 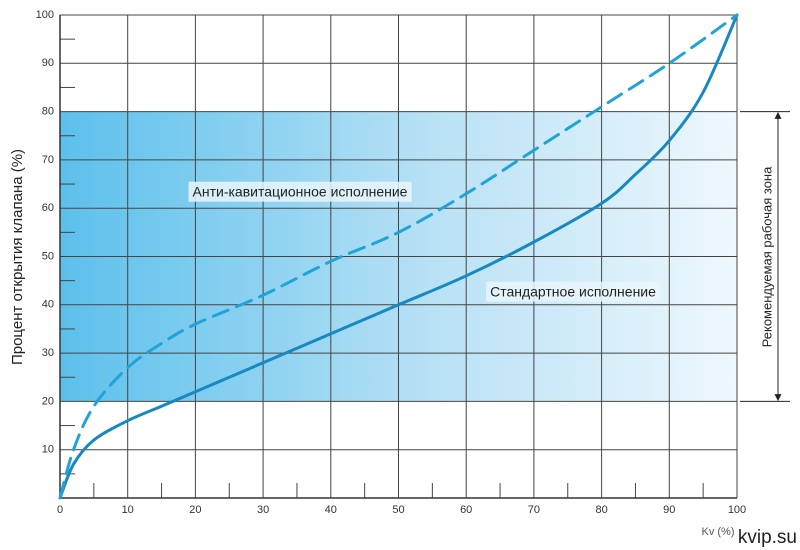 I want to click on y-tick-label: 20, so click(x=48, y=401).